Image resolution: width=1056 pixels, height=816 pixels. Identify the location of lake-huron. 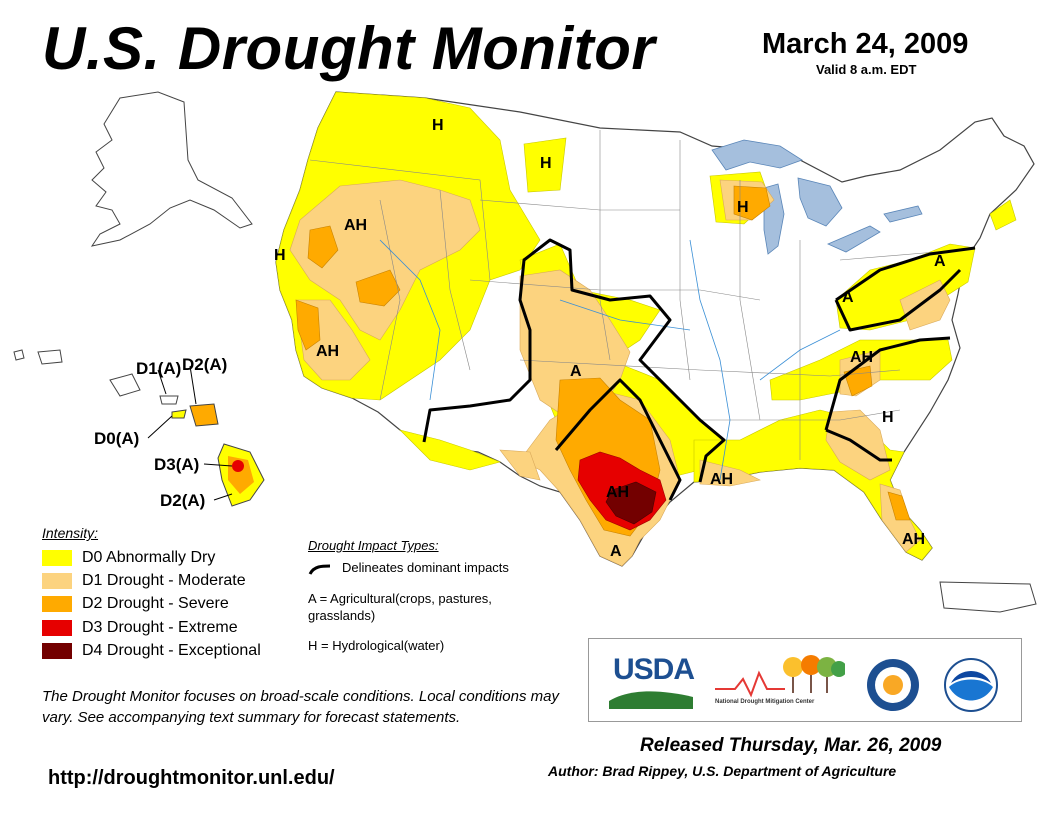
(820, 202).